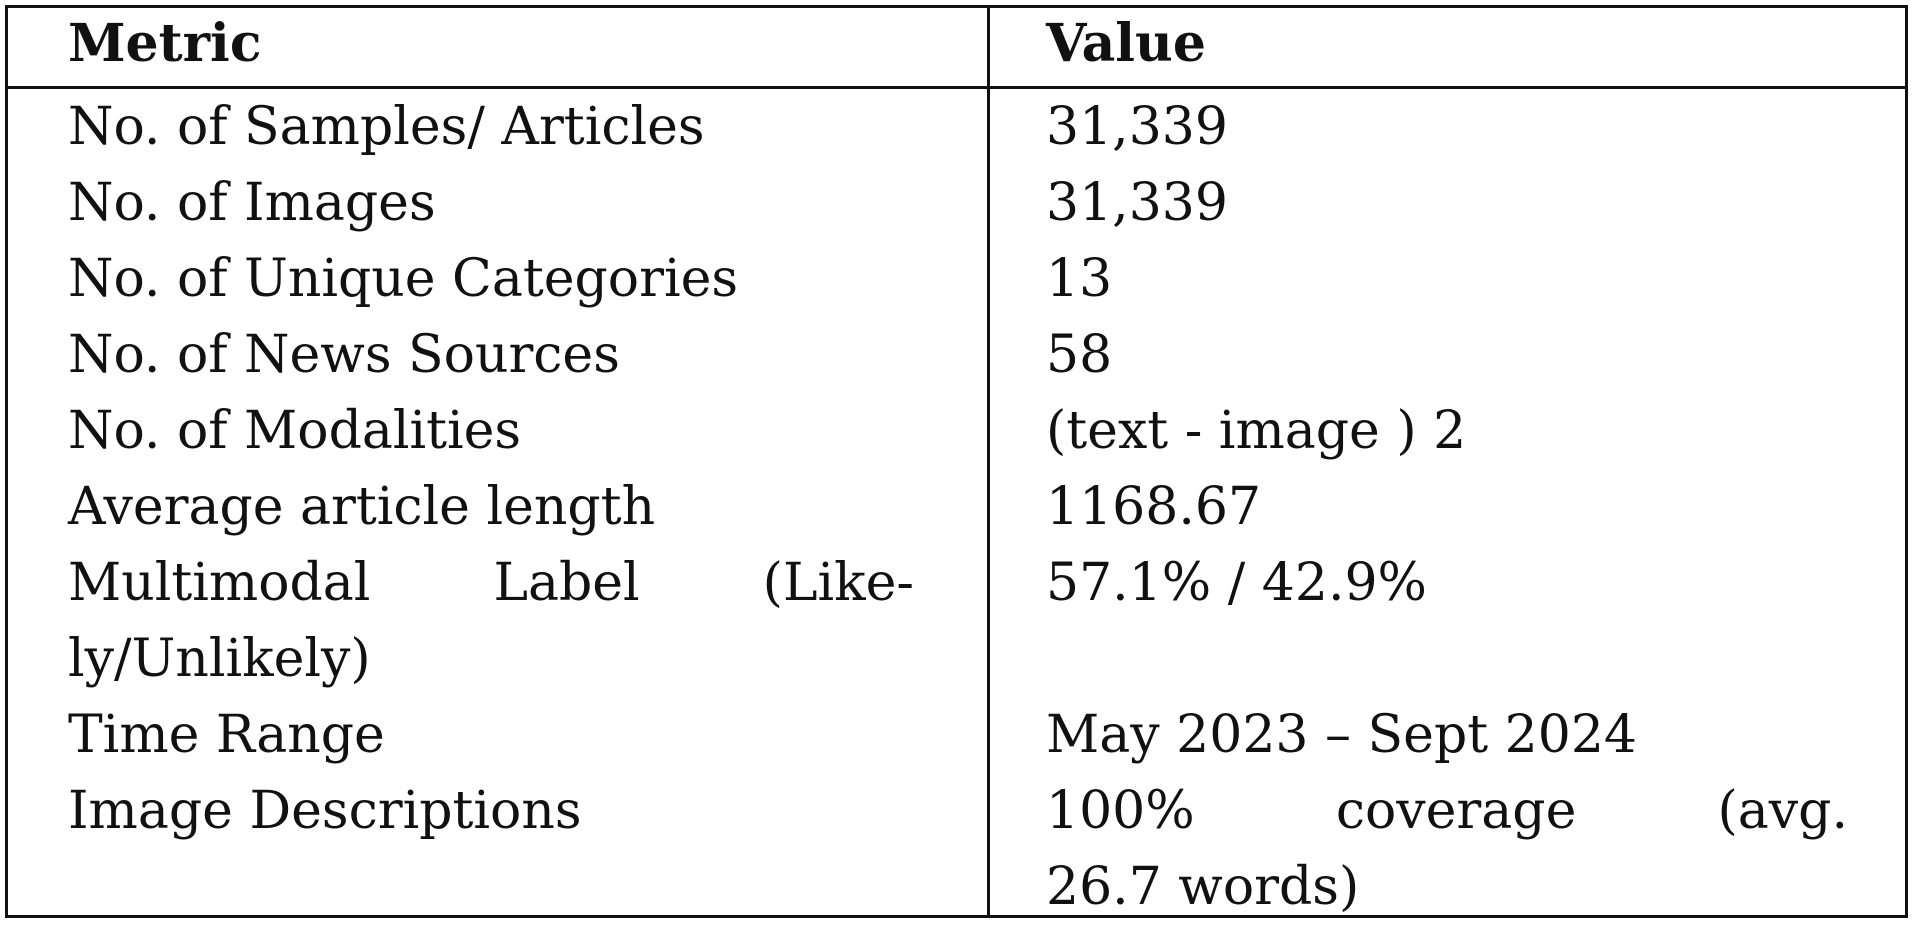  Describe the element at coordinates (1456, 811) in the screenshot. I see `value-word: coverage` at that location.